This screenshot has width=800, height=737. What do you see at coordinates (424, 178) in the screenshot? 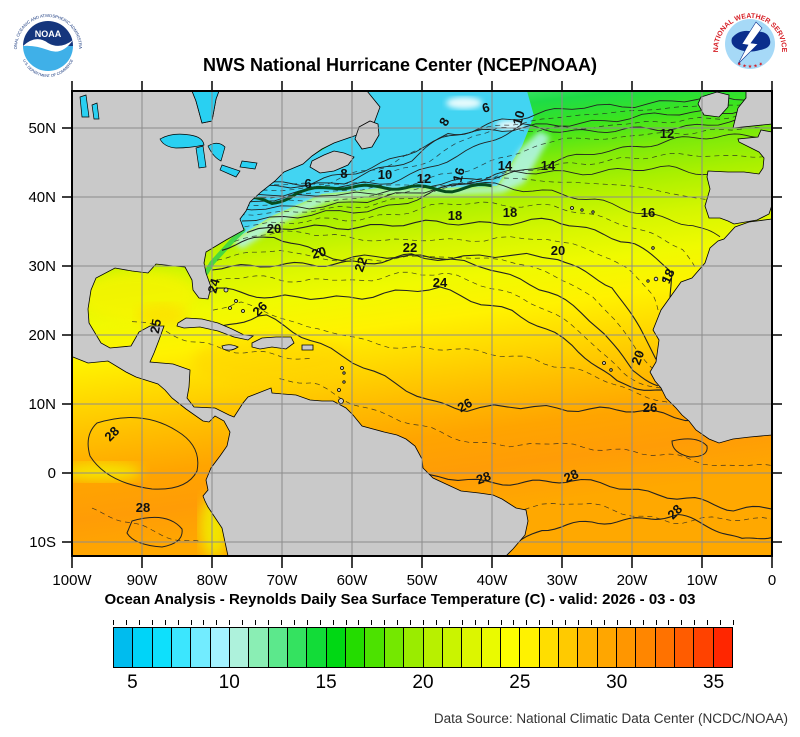
I see `contour-label: 12` at bounding box center [424, 178].